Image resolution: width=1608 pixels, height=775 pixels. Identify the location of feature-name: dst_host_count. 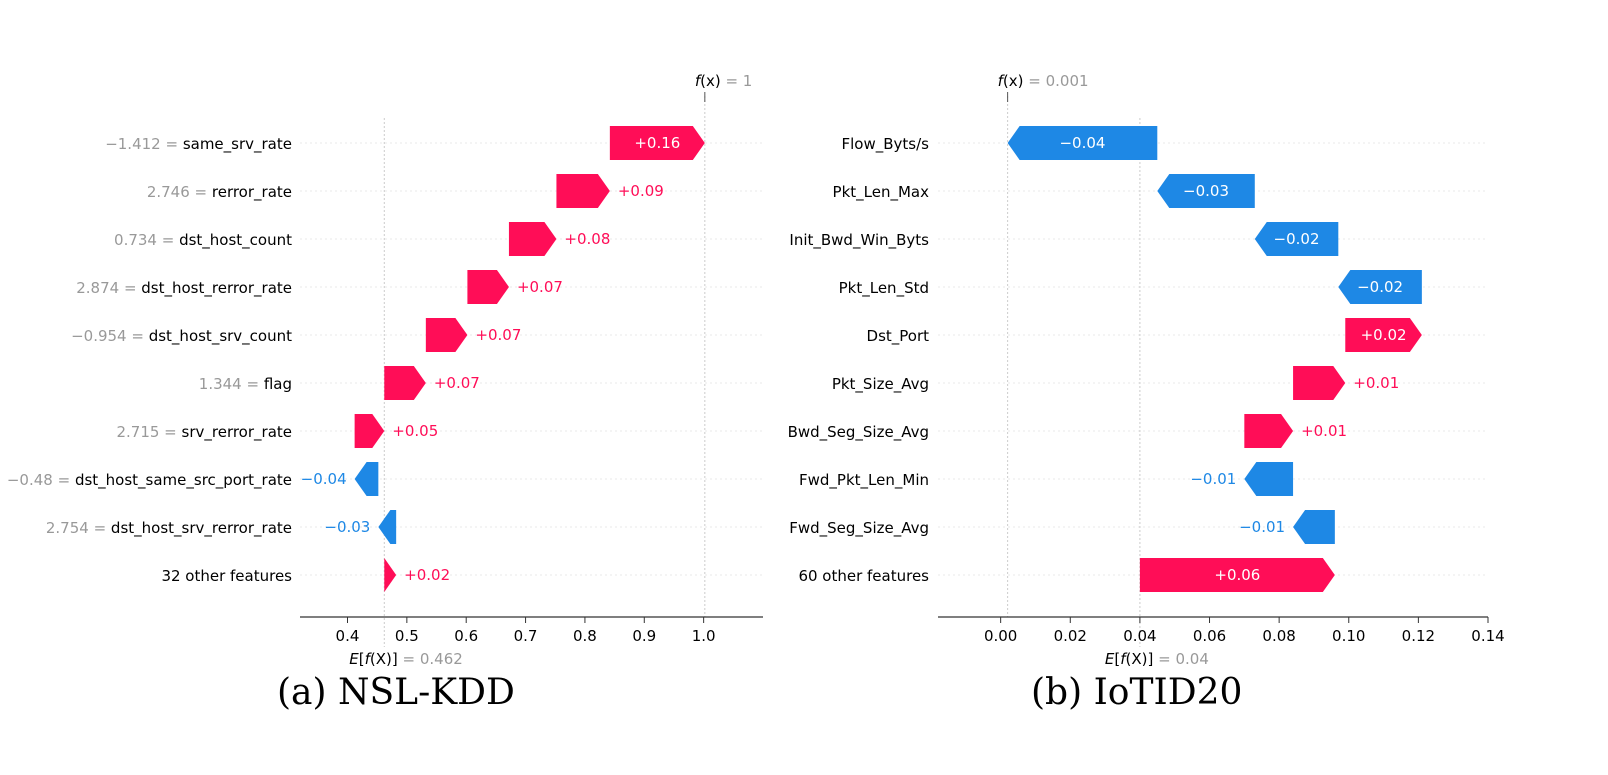
(235, 240).